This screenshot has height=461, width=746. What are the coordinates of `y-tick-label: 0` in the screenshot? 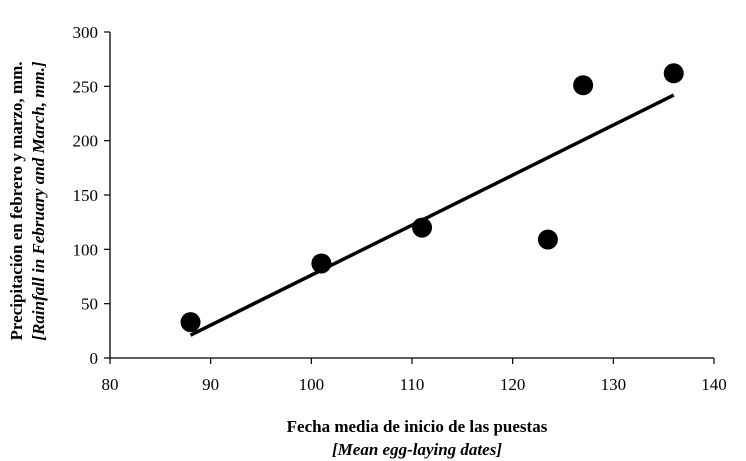 It's located at (94, 358).